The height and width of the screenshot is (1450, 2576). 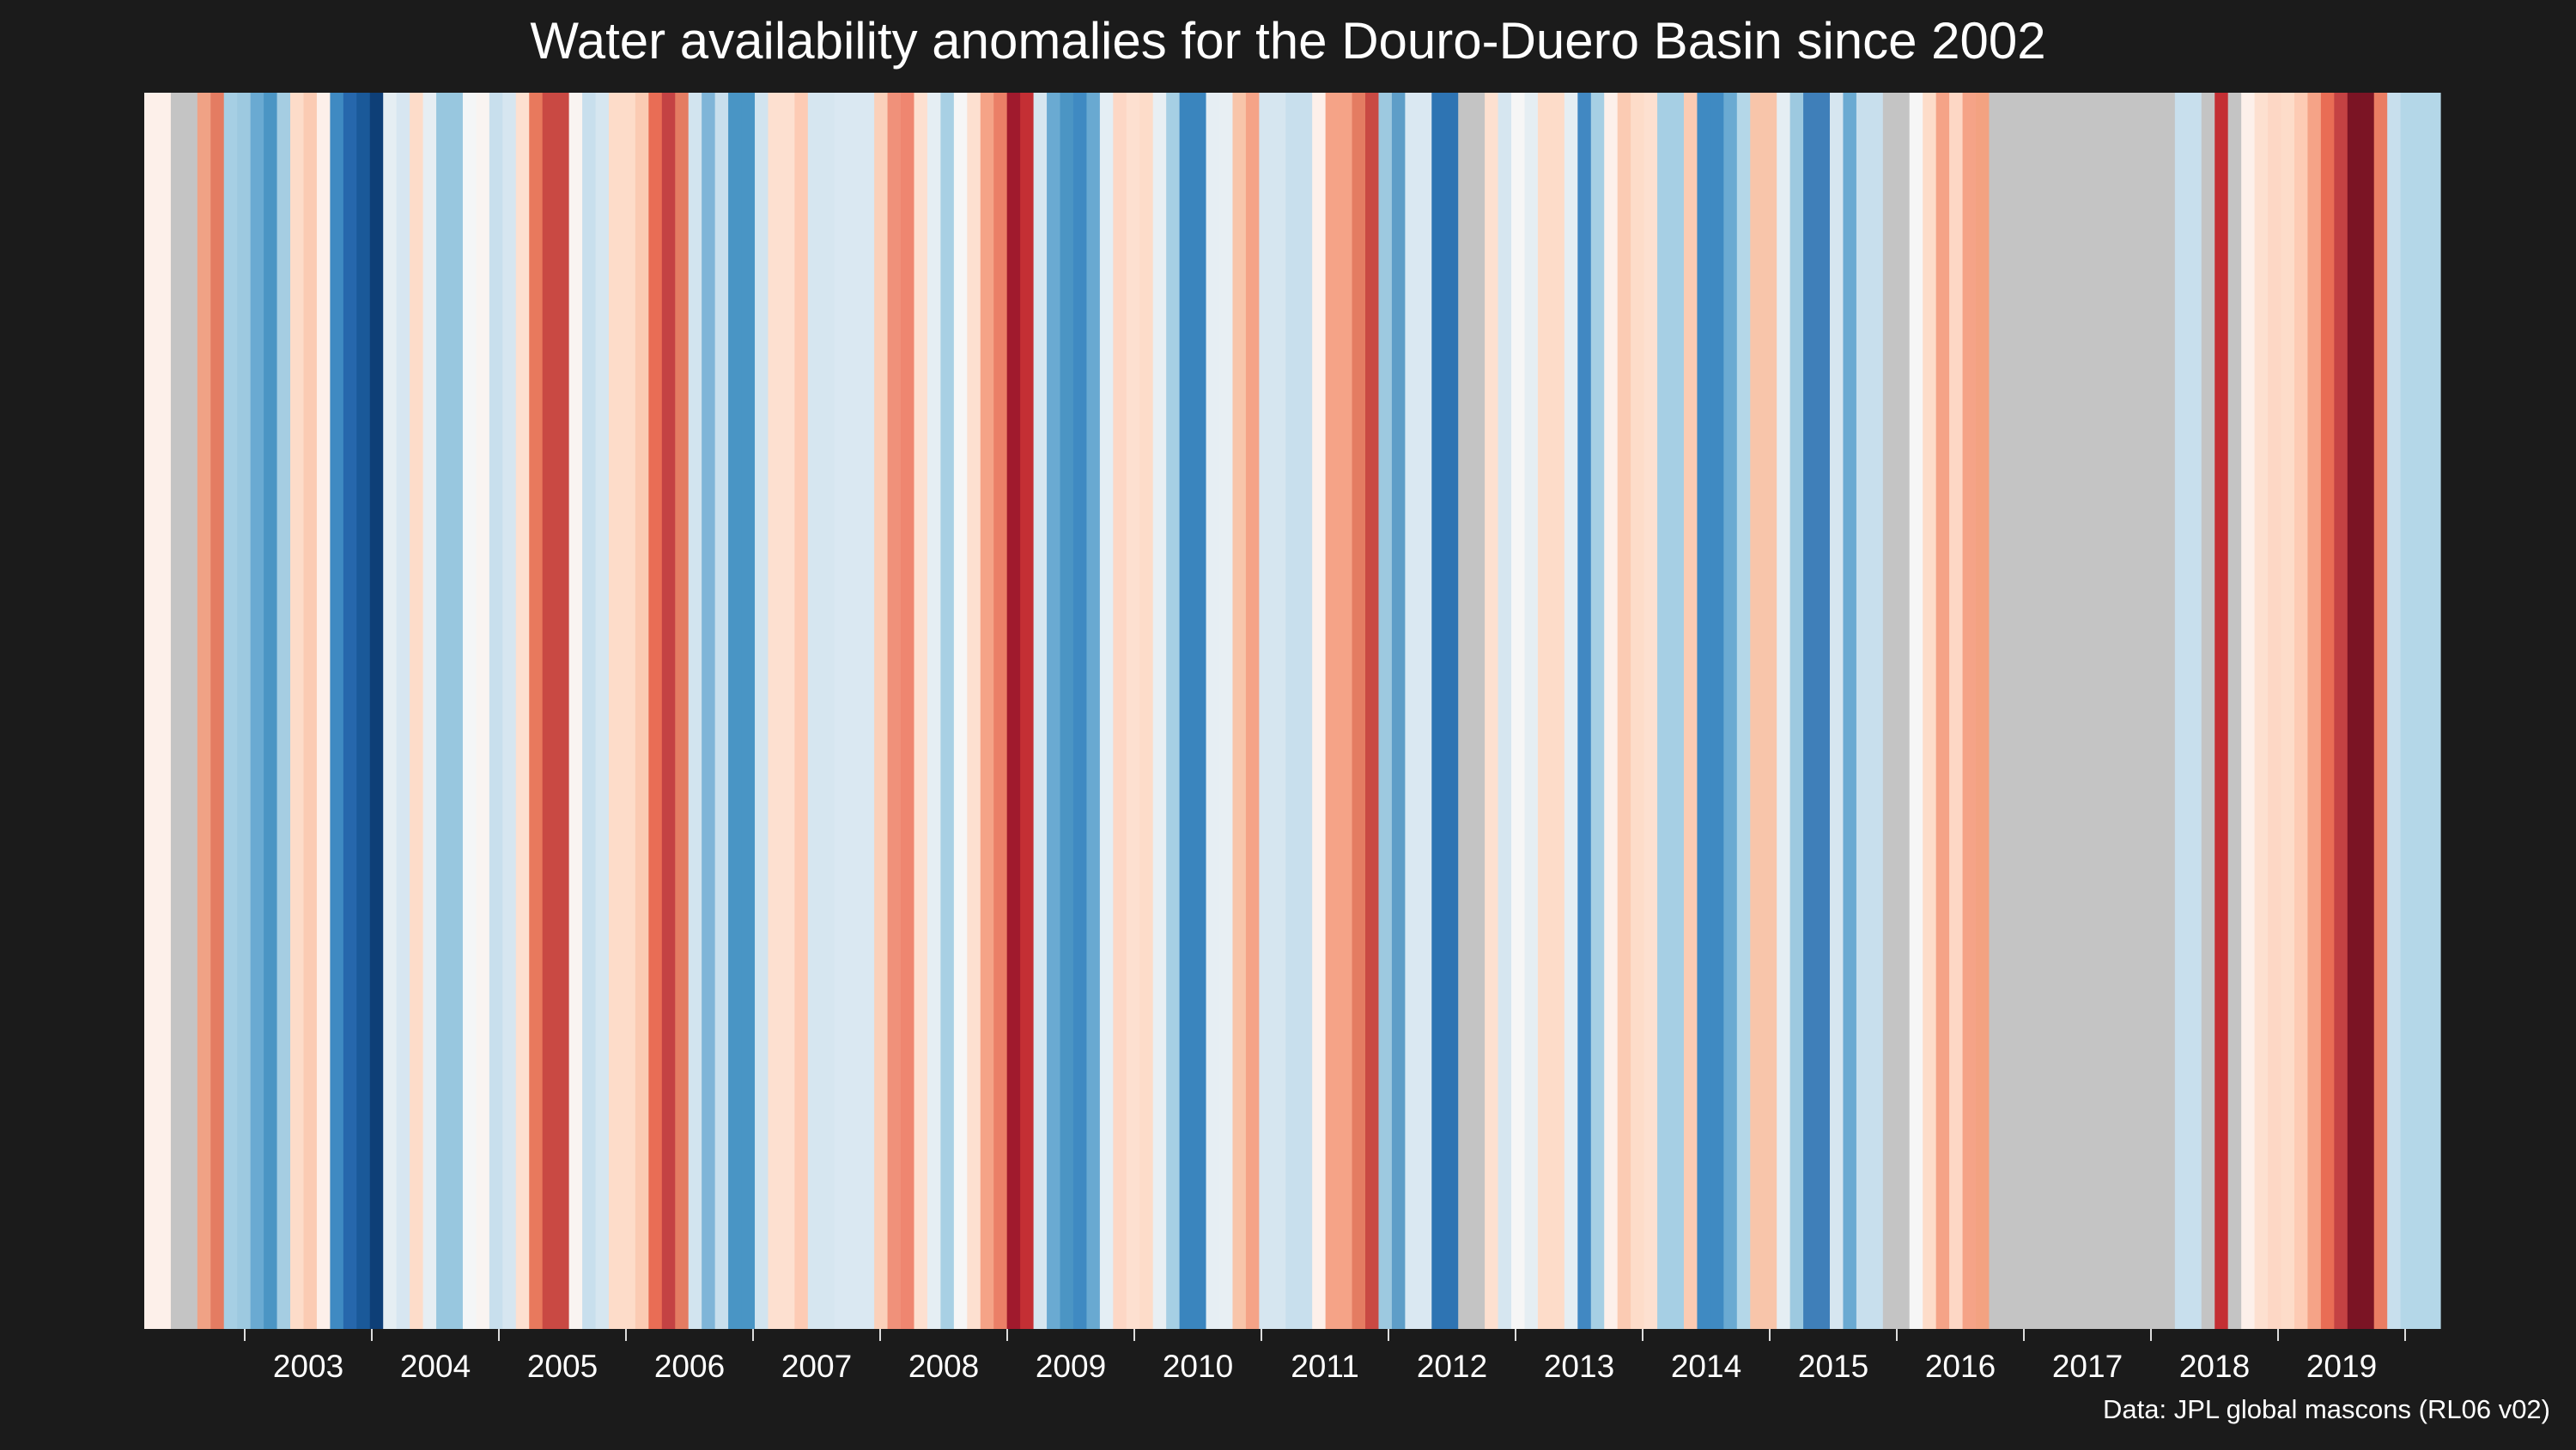 I want to click on x-tick-label: 2012, so click(x=1452, y=1366).